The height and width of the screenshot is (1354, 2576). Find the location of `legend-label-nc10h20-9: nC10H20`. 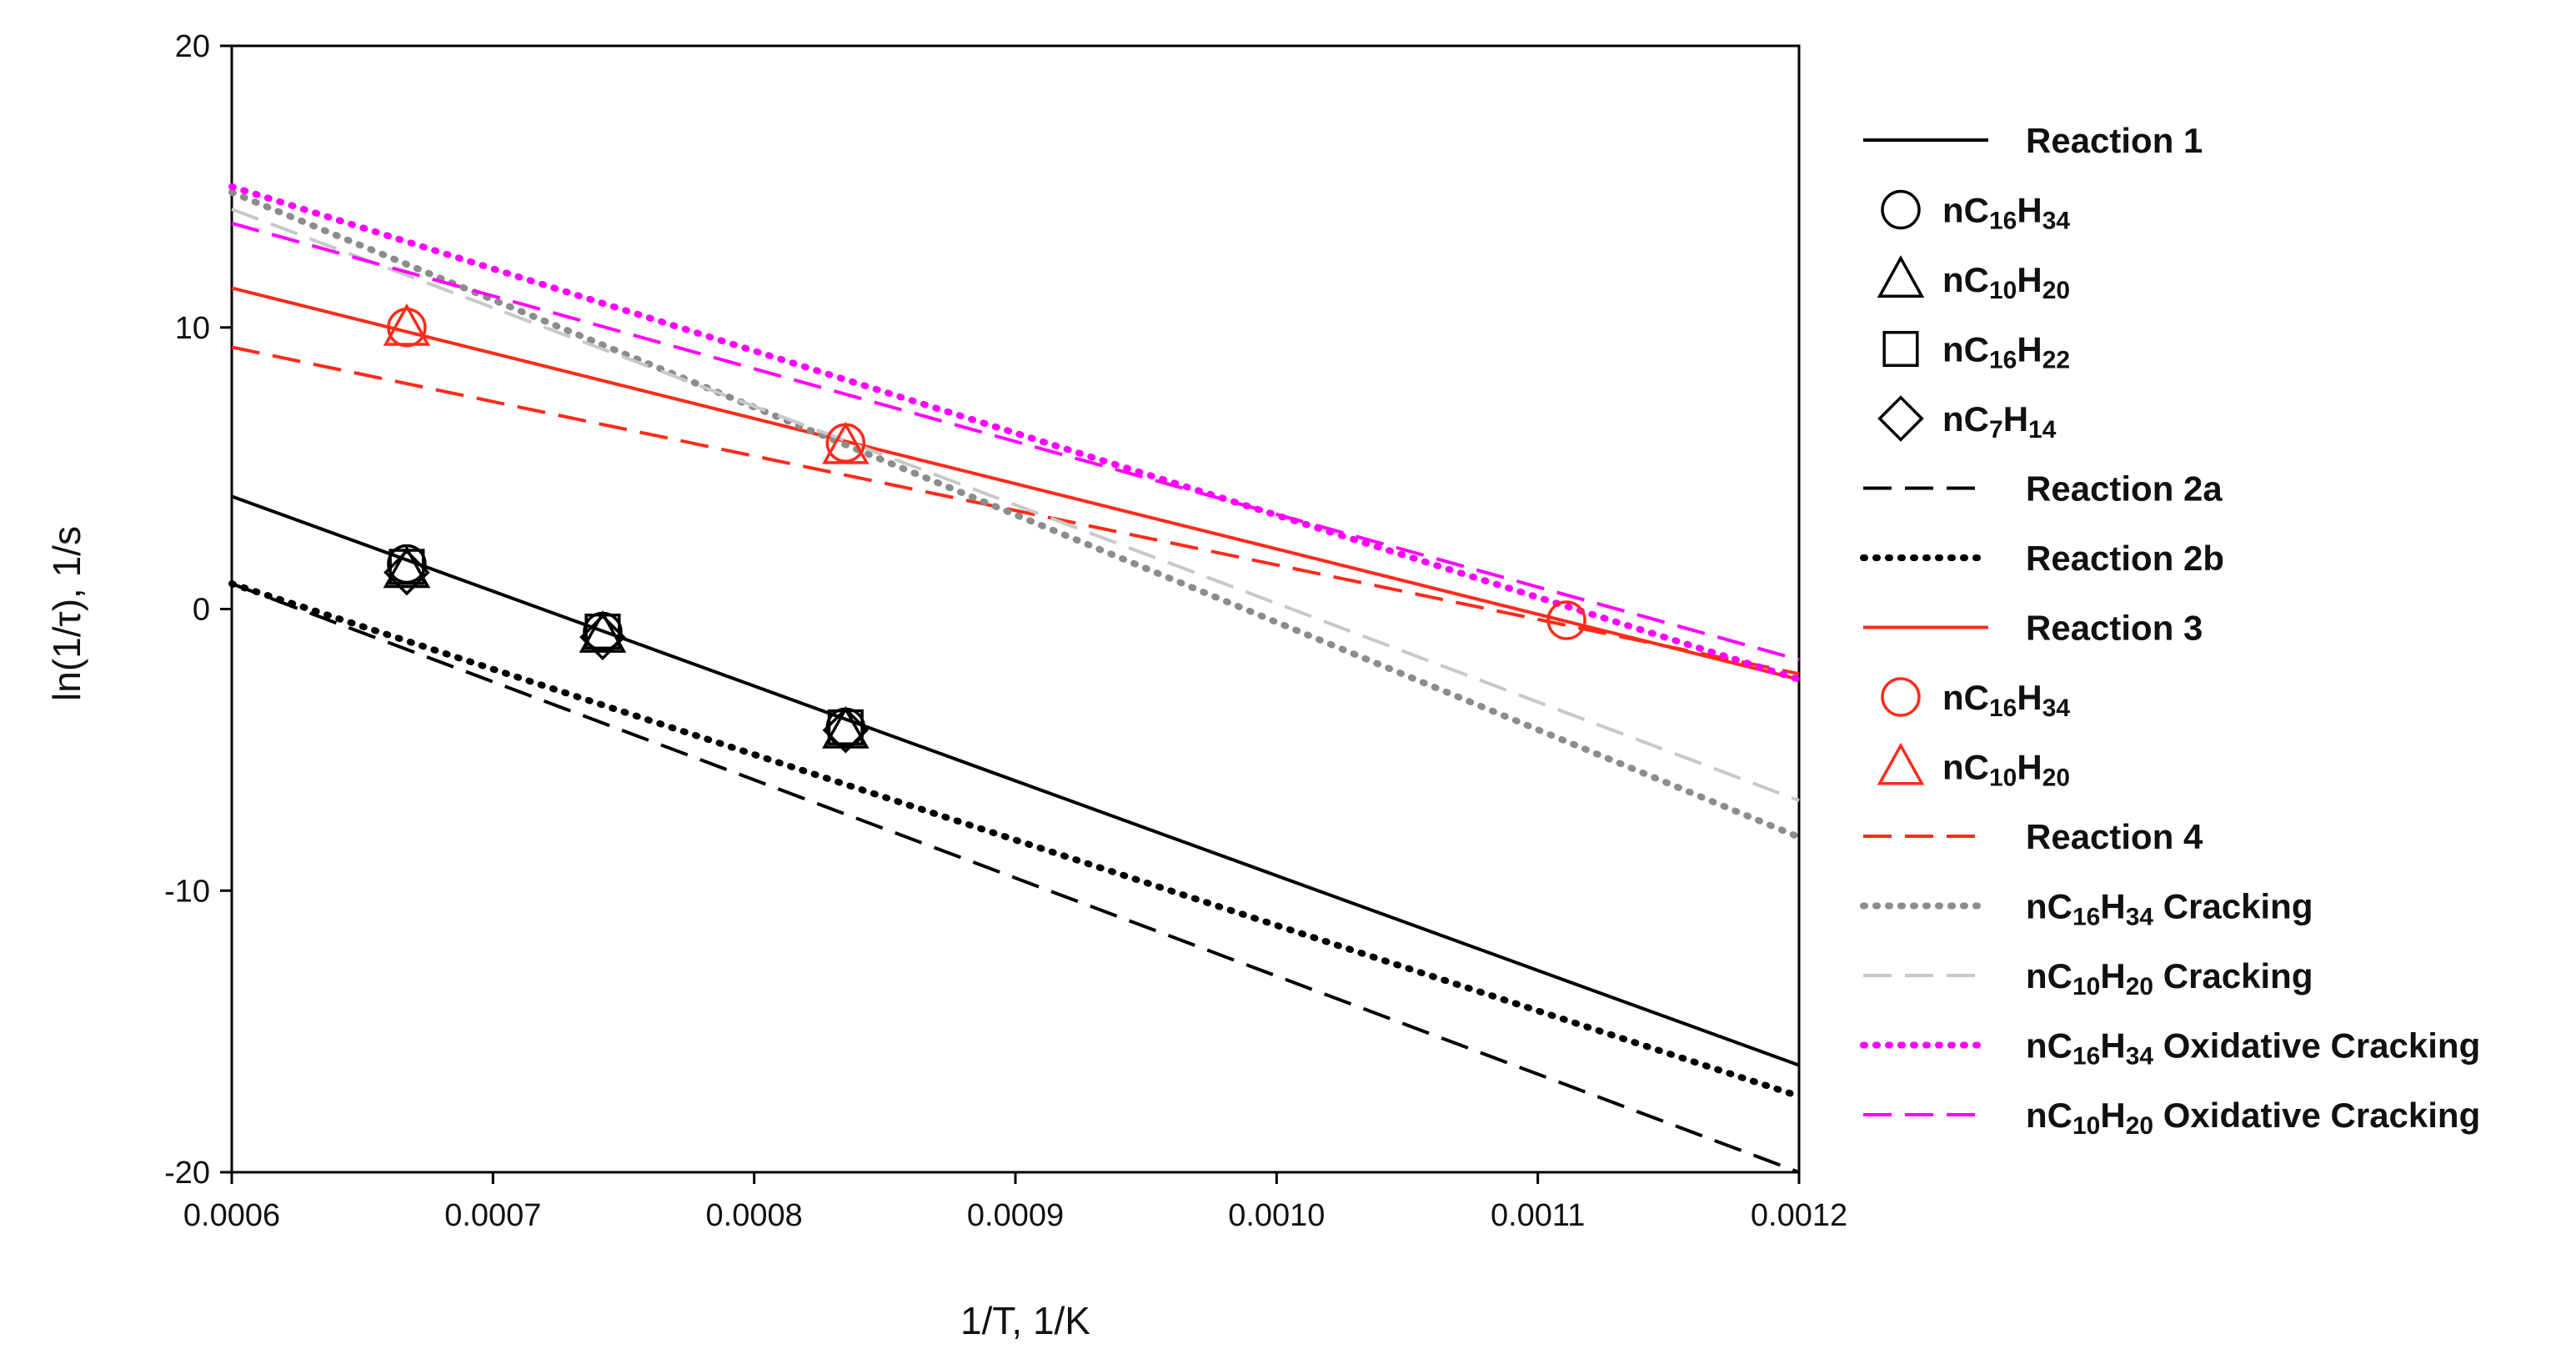

legend-label-nc10h20-9: nC10H20 is located at coordinates (2006, 770).